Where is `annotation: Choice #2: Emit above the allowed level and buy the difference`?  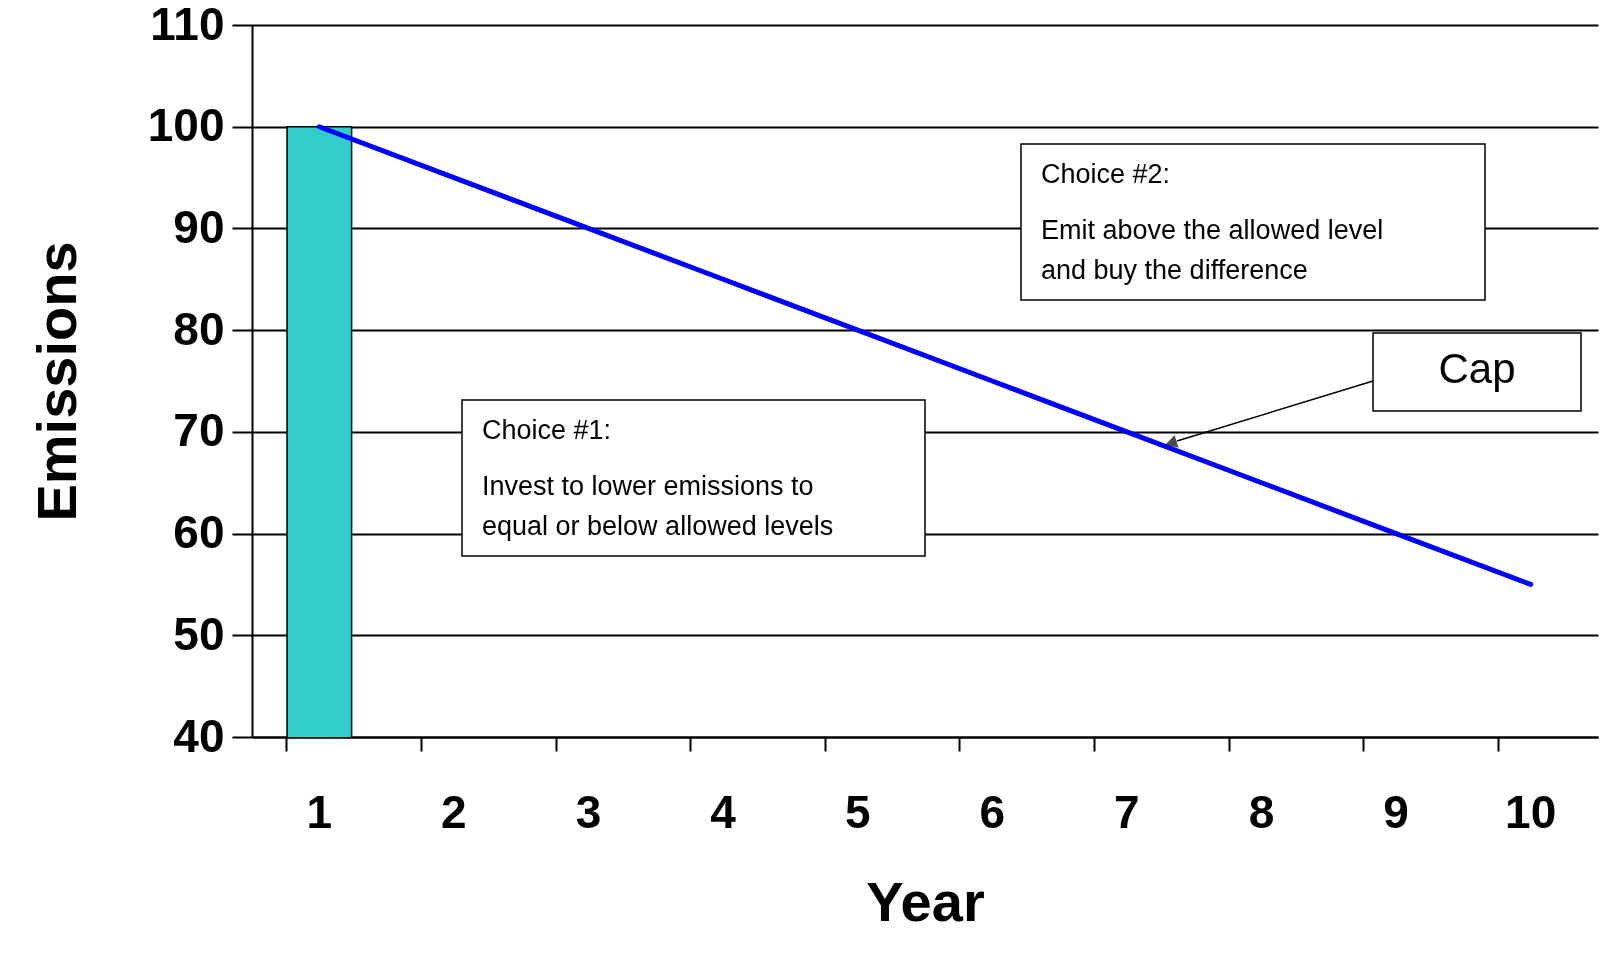 annotation: Choice #2: Emit above the allowed level and buy the difference is located at coordinates (1212, 222).